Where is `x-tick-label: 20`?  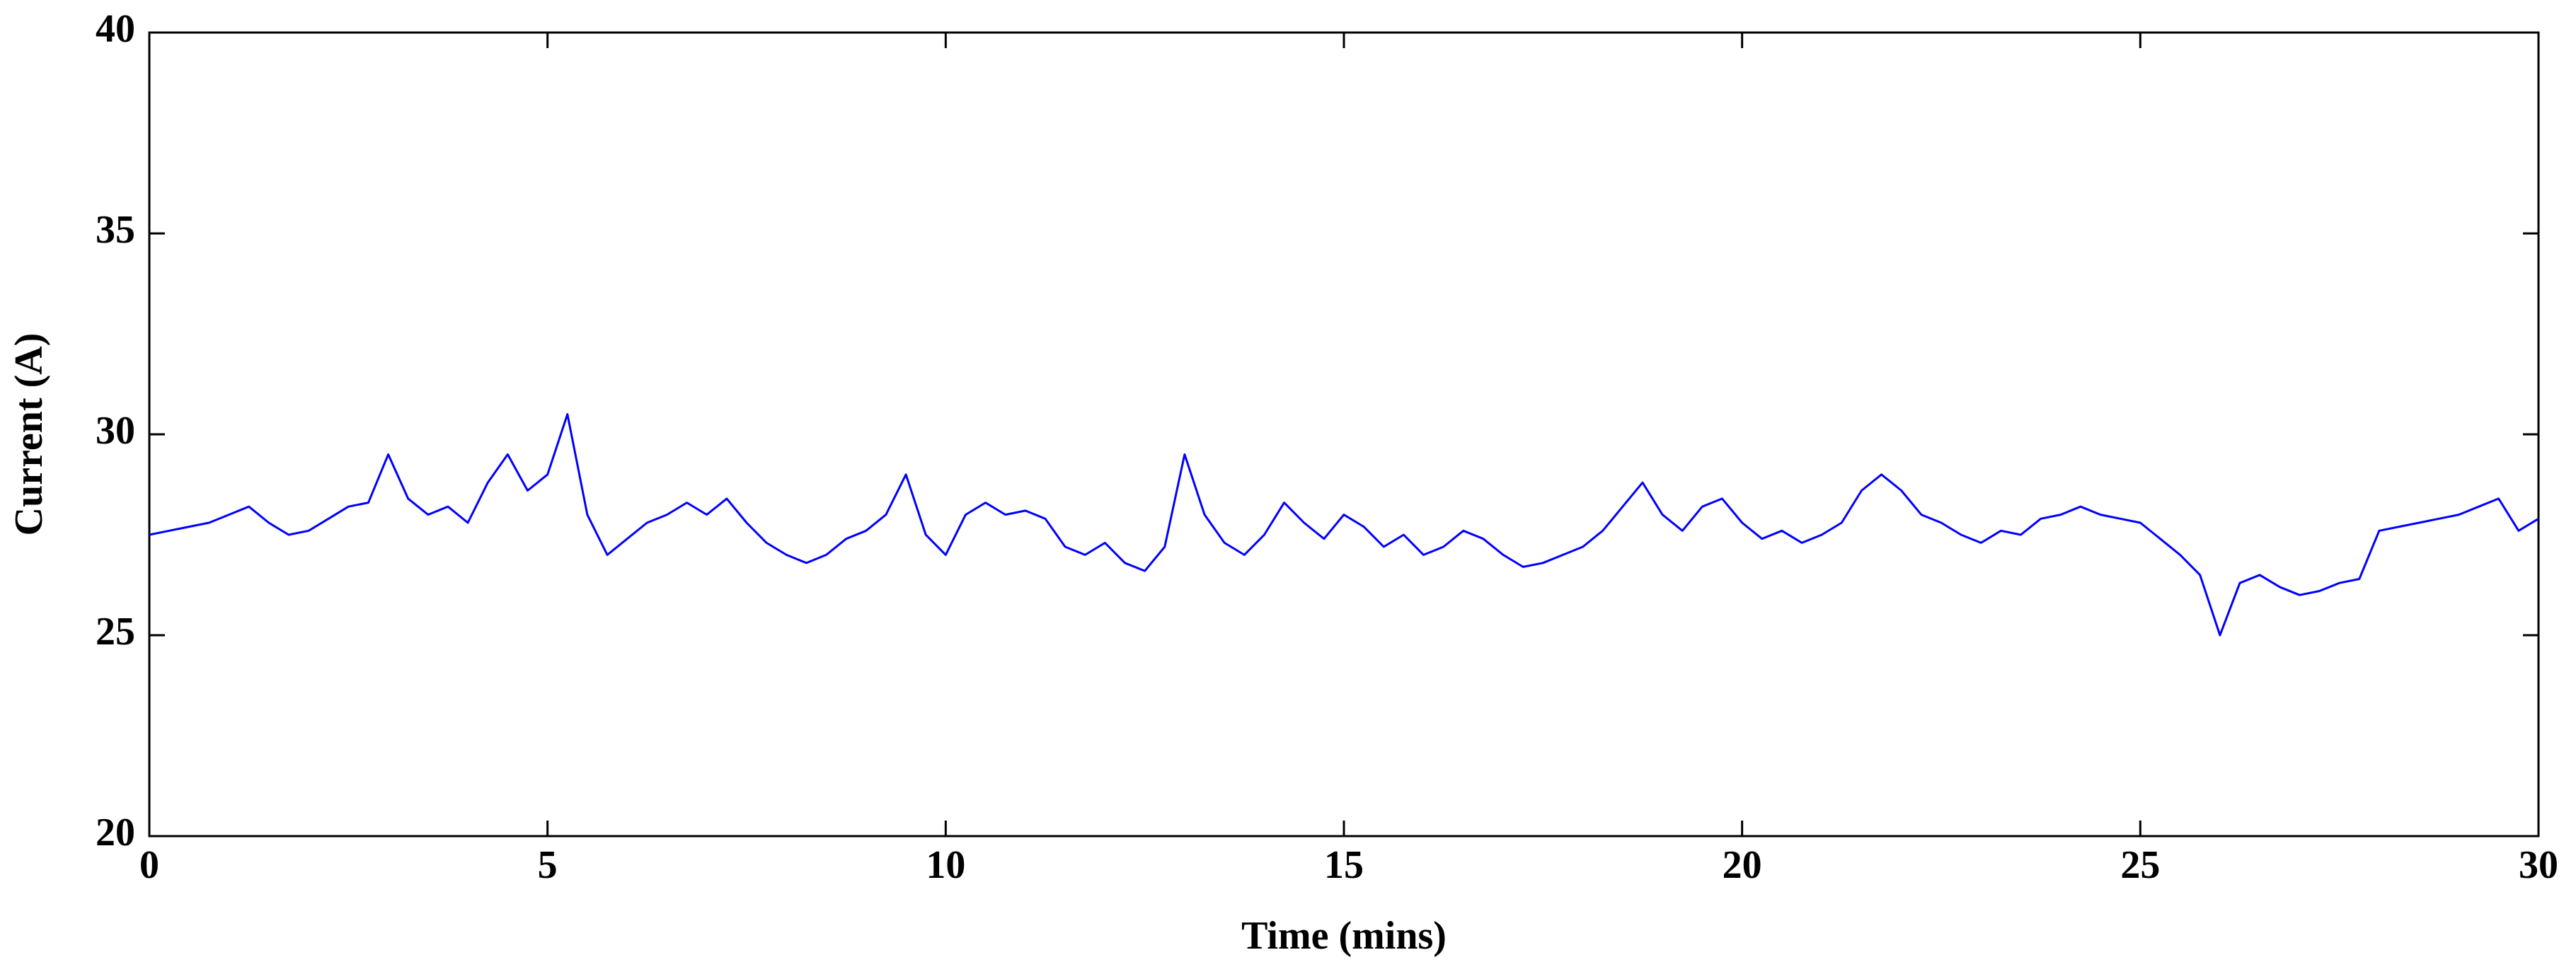
x-tick-label: 20 is located at coordinates (1743, 865).